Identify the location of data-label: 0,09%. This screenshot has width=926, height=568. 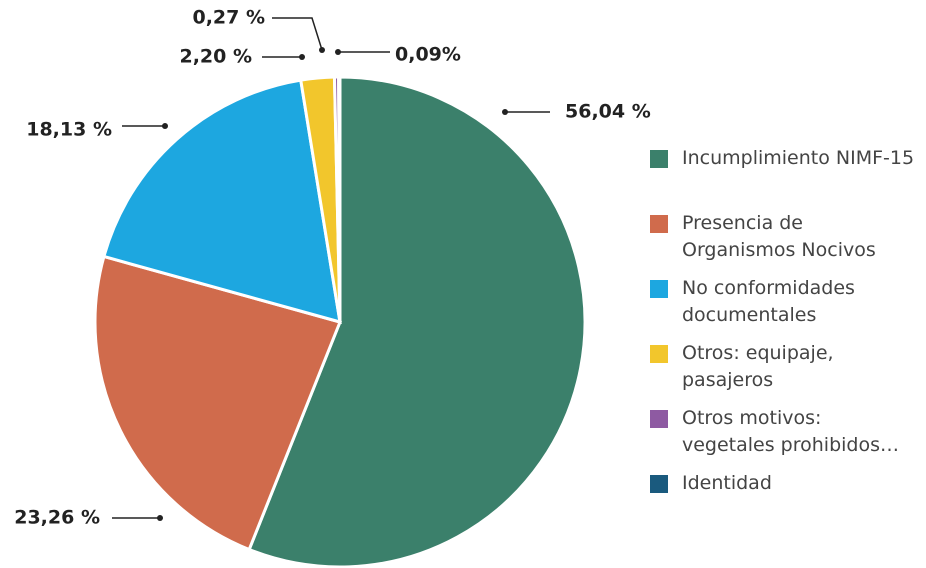
(428, 55).